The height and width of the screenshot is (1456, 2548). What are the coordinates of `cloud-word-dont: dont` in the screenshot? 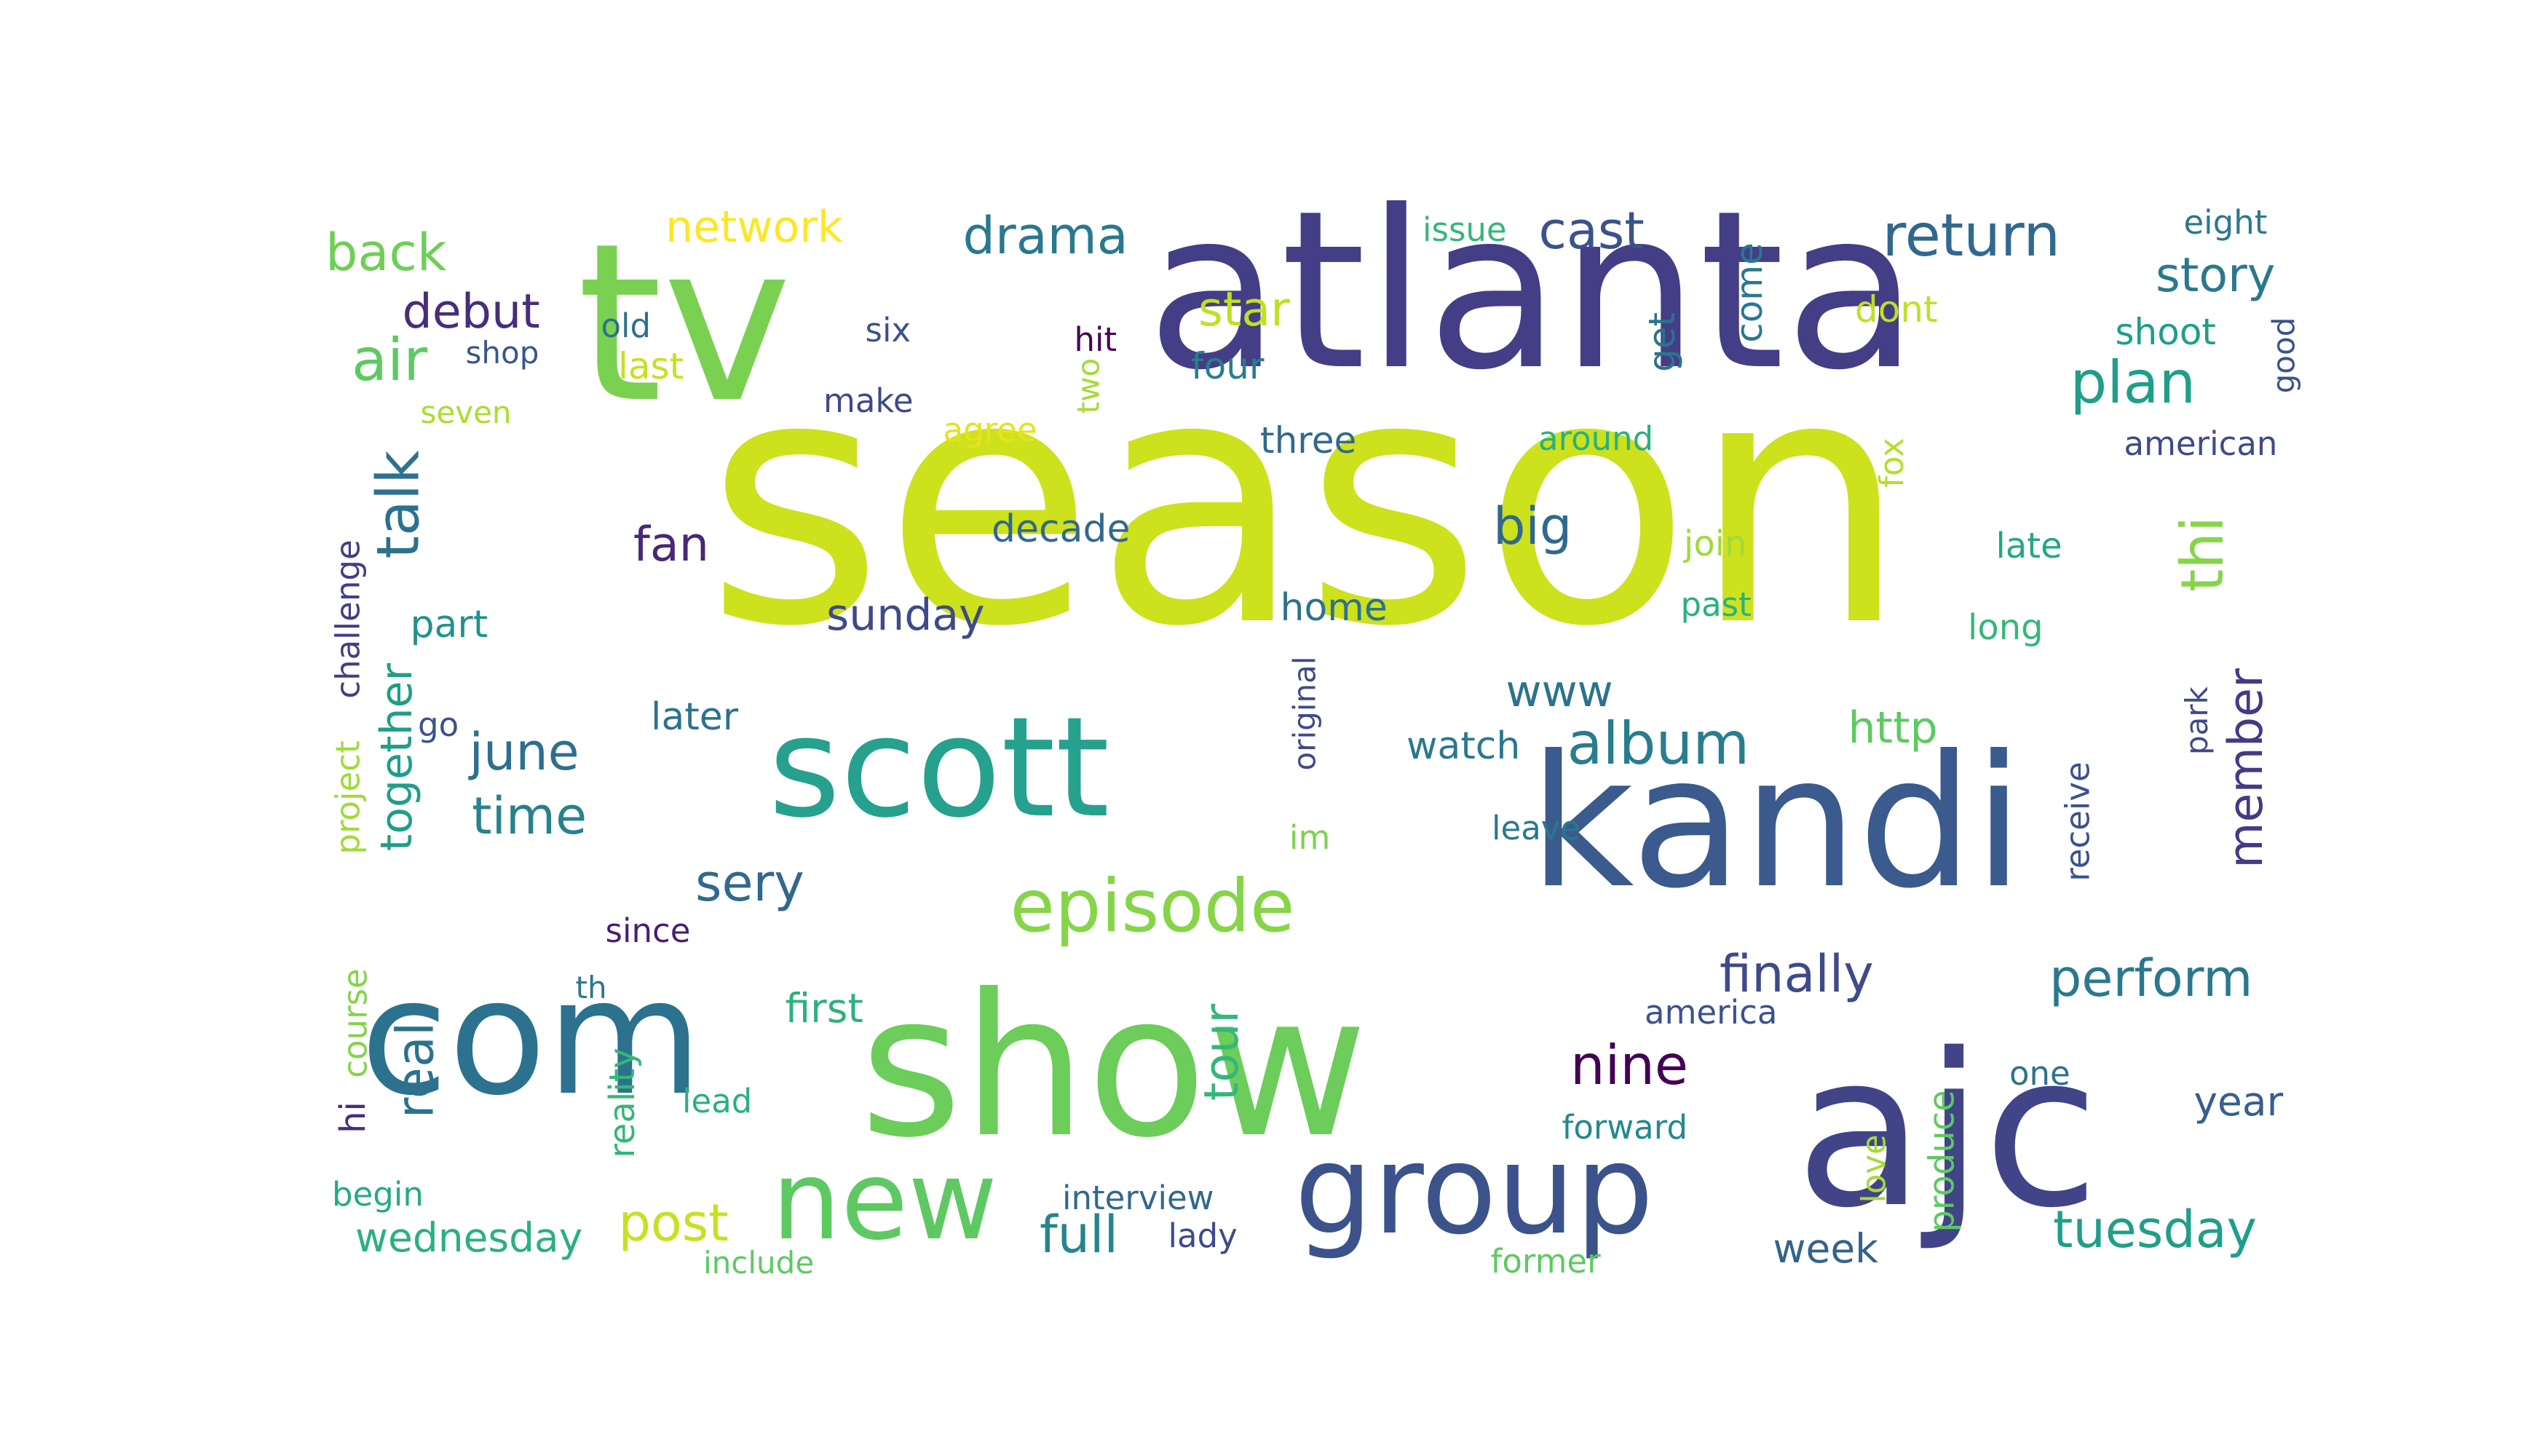 It's located at (1896, 309).